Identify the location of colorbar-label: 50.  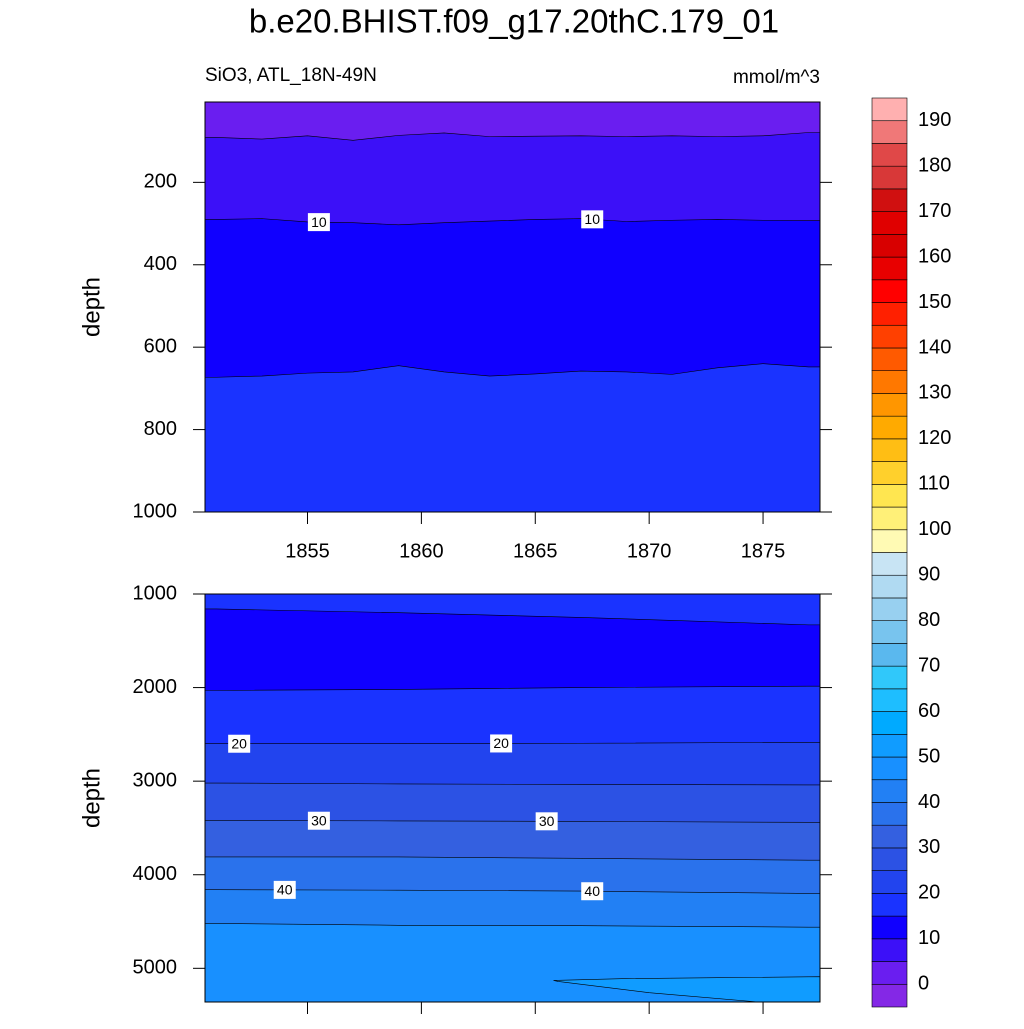
(929, 756).